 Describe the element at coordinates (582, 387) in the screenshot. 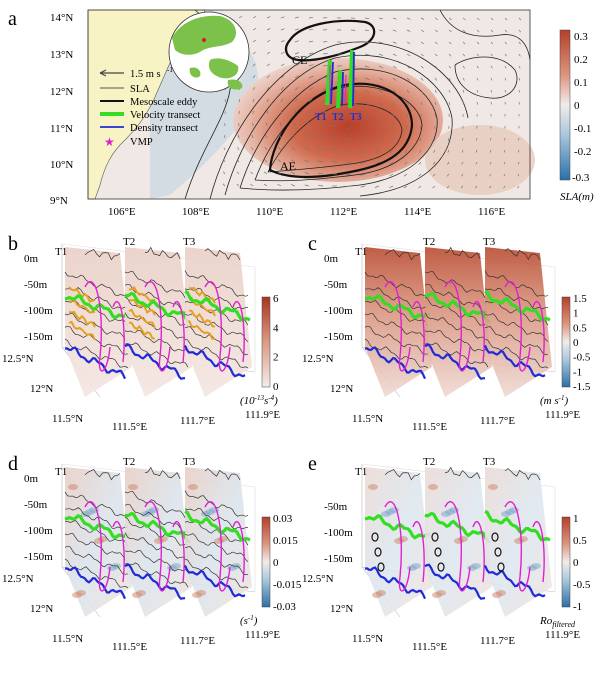

I see `colorbar-tick: -1.5` at that location.